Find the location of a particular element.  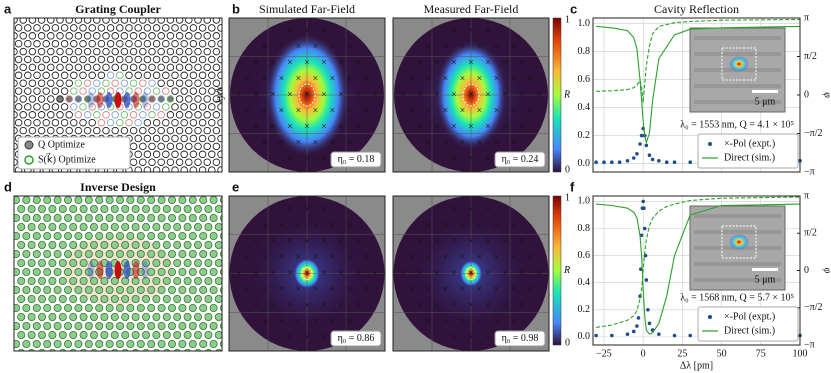

y-tick-label: 1.0 is located at coordinates (584, 23).